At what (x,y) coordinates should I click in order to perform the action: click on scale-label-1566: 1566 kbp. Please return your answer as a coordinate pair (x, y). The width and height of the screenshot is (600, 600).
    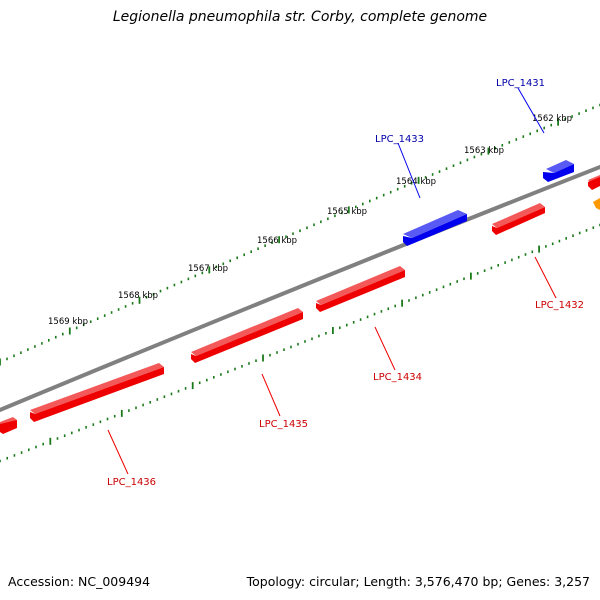
    Looking at the image, I should click on (277, 241).